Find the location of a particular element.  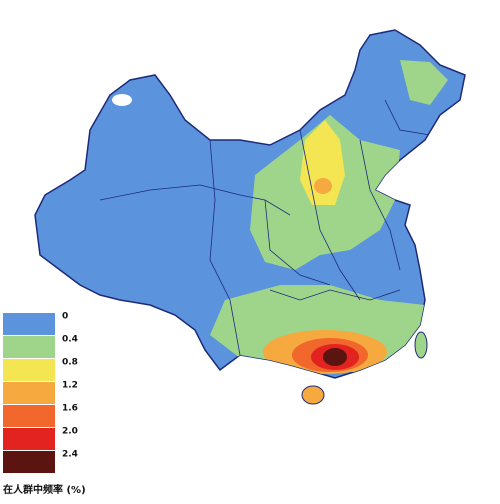

lake is located at coordinates (122, 100).